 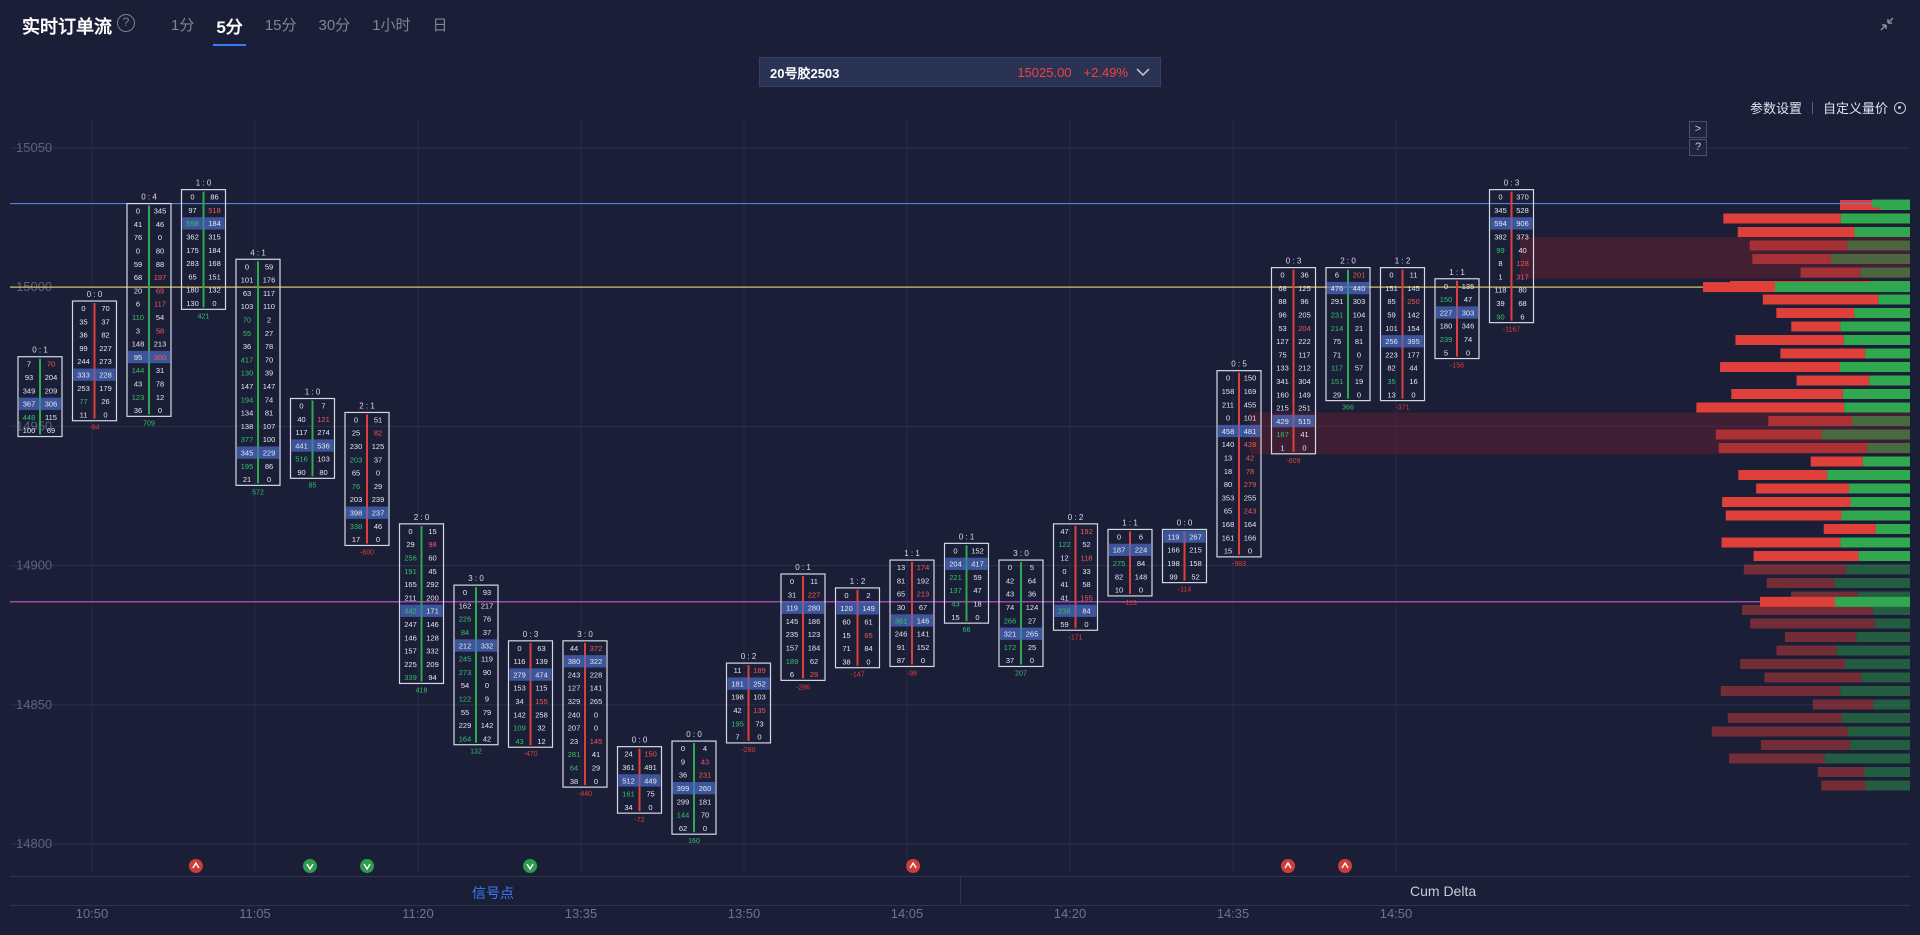 What do you see at coordinates (1239, 364) in the screenshot?
I see `bar-imbalance-label: 0 : 5` at bounding box center [1239, 364].